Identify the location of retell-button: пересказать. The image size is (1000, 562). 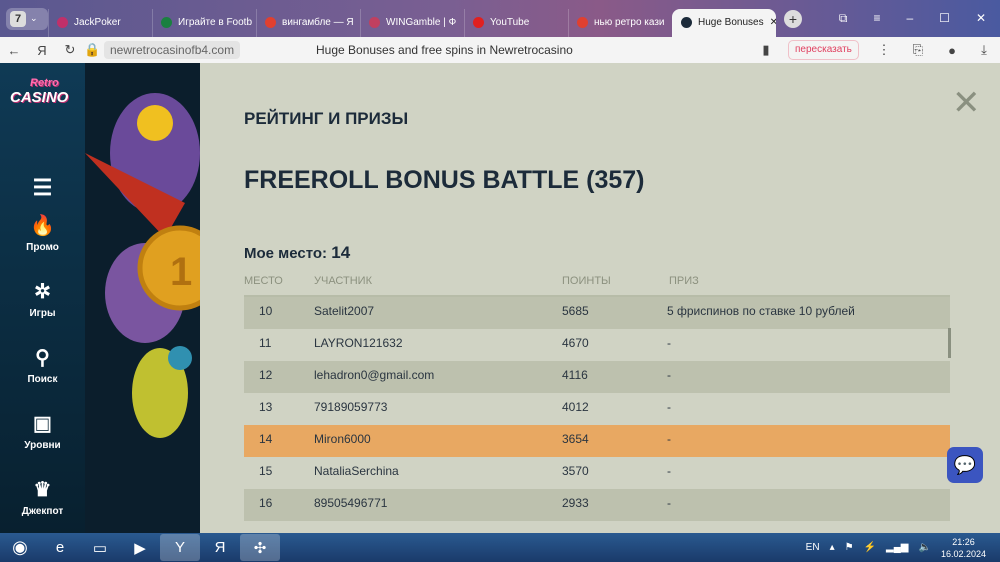
(823, 50).